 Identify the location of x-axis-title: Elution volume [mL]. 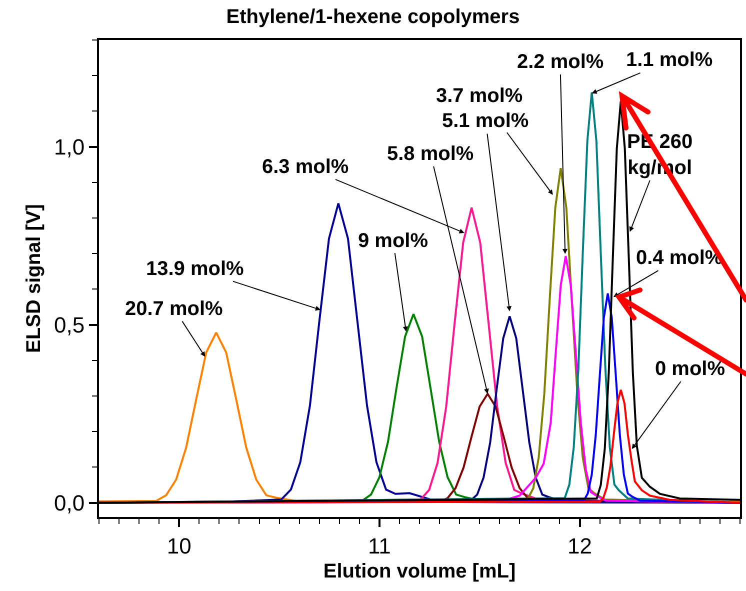
(419, 571).